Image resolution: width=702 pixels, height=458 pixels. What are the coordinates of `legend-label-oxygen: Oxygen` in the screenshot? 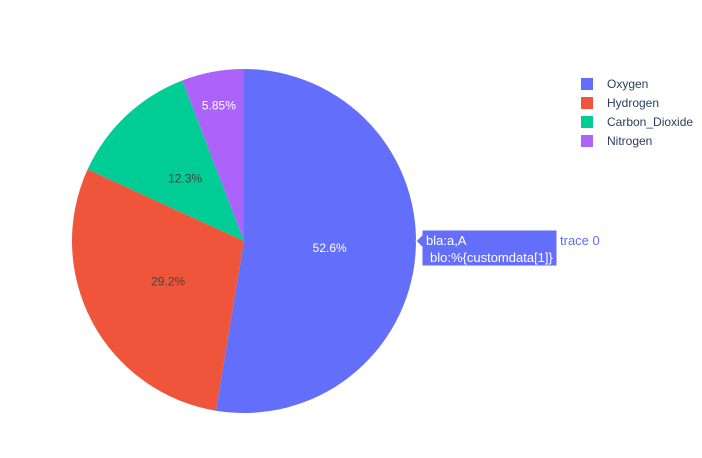 It's located at (627, 84).